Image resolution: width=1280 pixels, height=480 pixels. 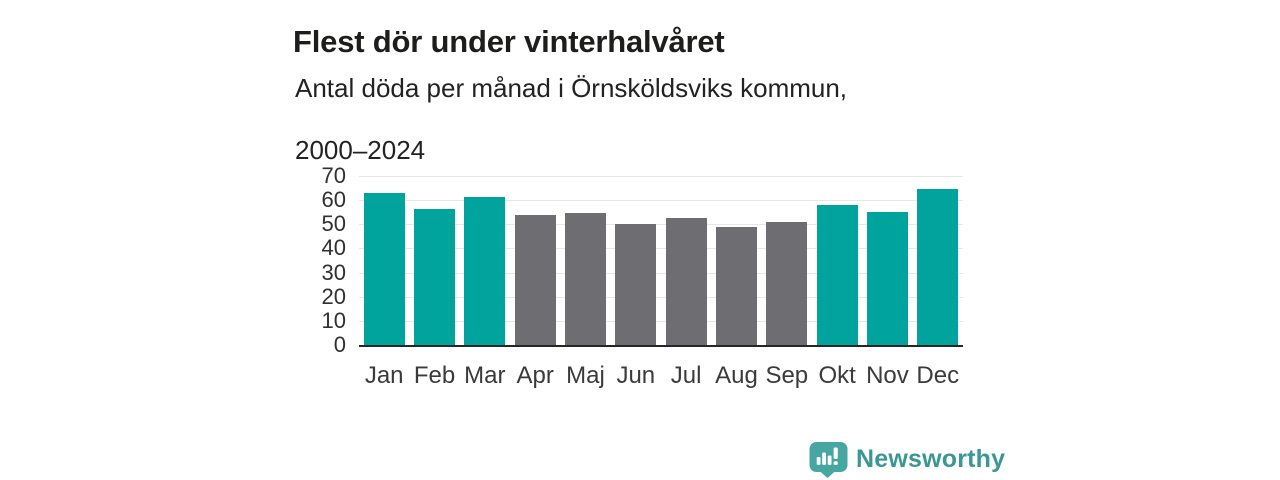 What do you see at coordinates (887, 278) in the screenshot?
I see `bar-nov` at bounding box center [887, 278].